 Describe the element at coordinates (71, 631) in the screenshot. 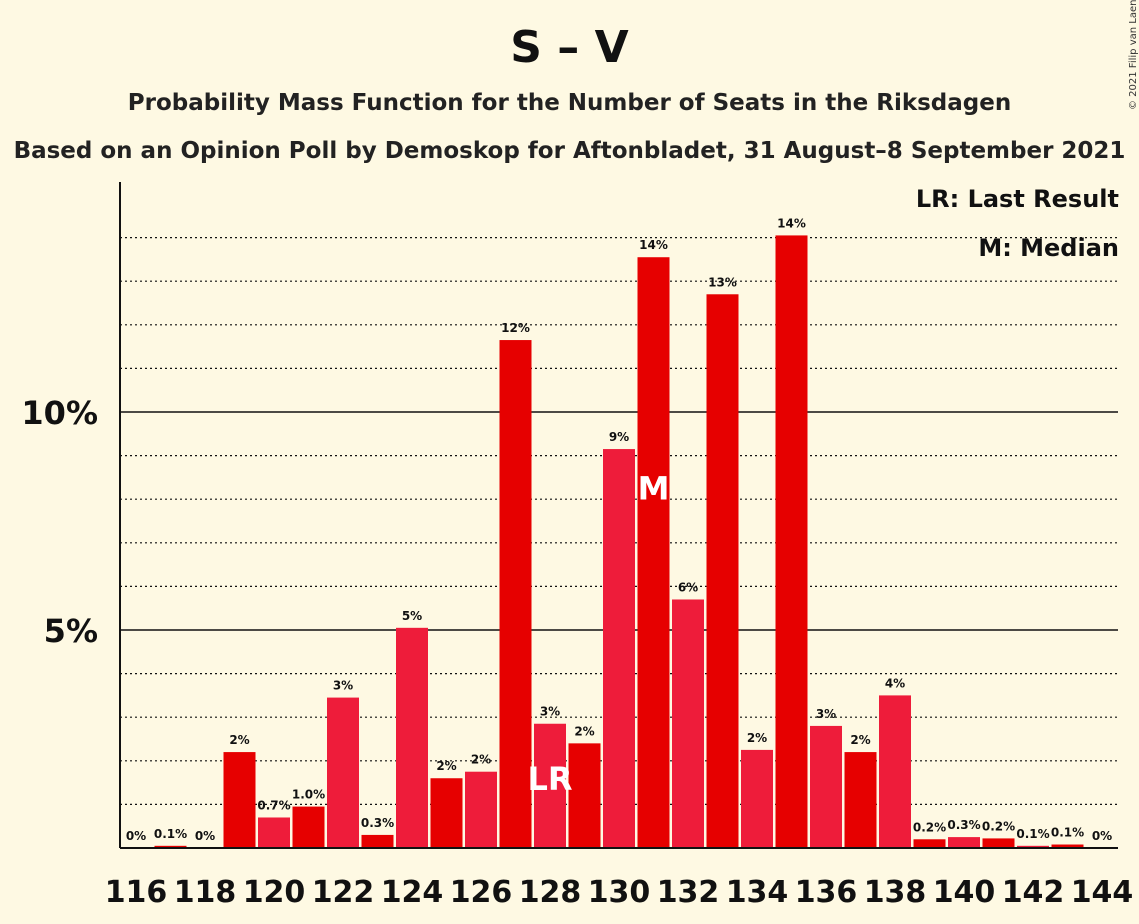

I see `y-tick-label: 5%` at that location.